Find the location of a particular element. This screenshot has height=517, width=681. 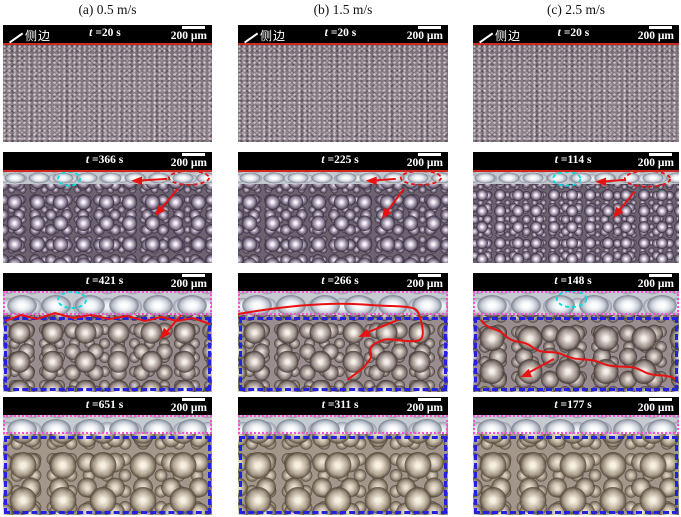

micrograph-panel-c3: t =148 s 200 μm is located at coordinates (576, 332).